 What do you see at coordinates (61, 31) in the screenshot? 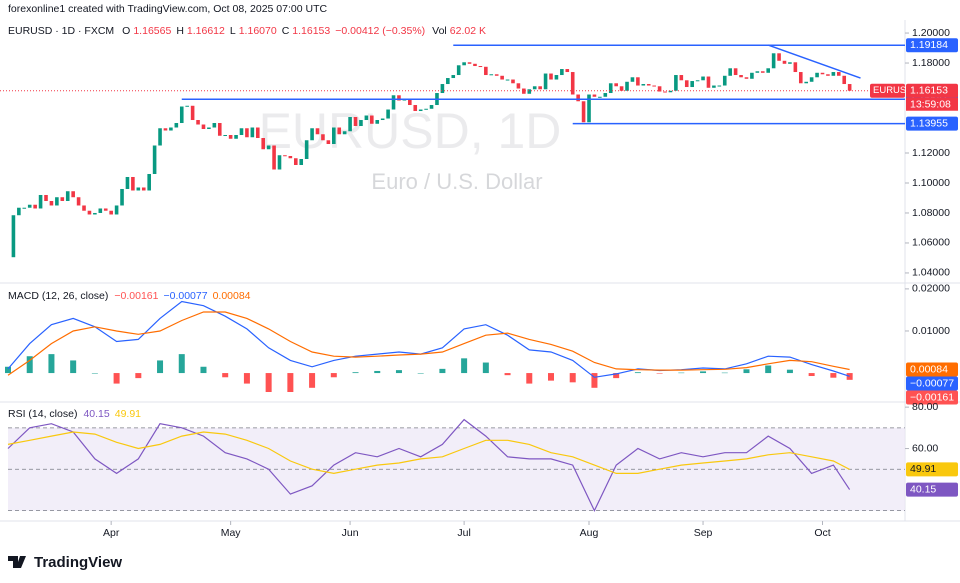
I see `symbol: EURUSD · 1D · FXCM` at bounding box center [61, 31].